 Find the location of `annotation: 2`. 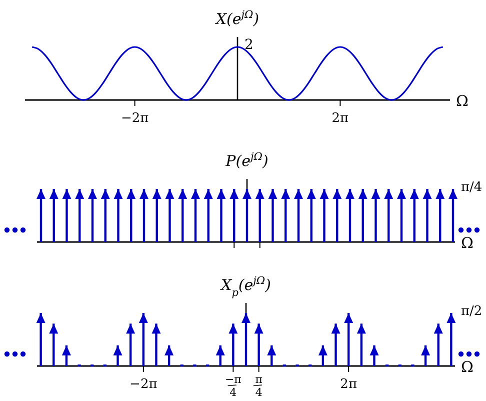

annotation: 2 is located at coordinates (249, 45).